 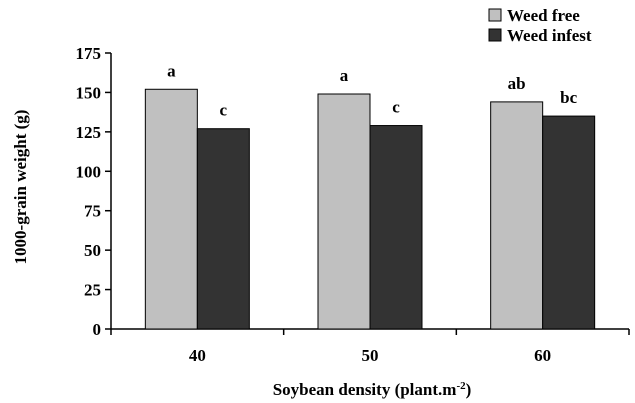 I want to click on x-axis: 40 50 60, so click(x=370, y=346).